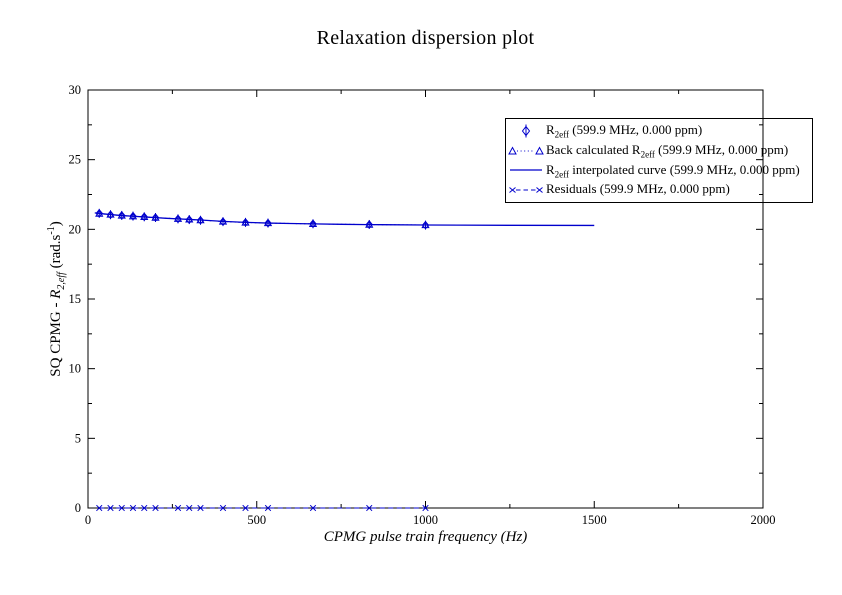 The image size is (842, 595). Describe the element at coordinates (659, 131) in the screenshot. I see `legend-item-r2eff: R2eff (599.9 MHz, 0.000 ppm)` at that location.